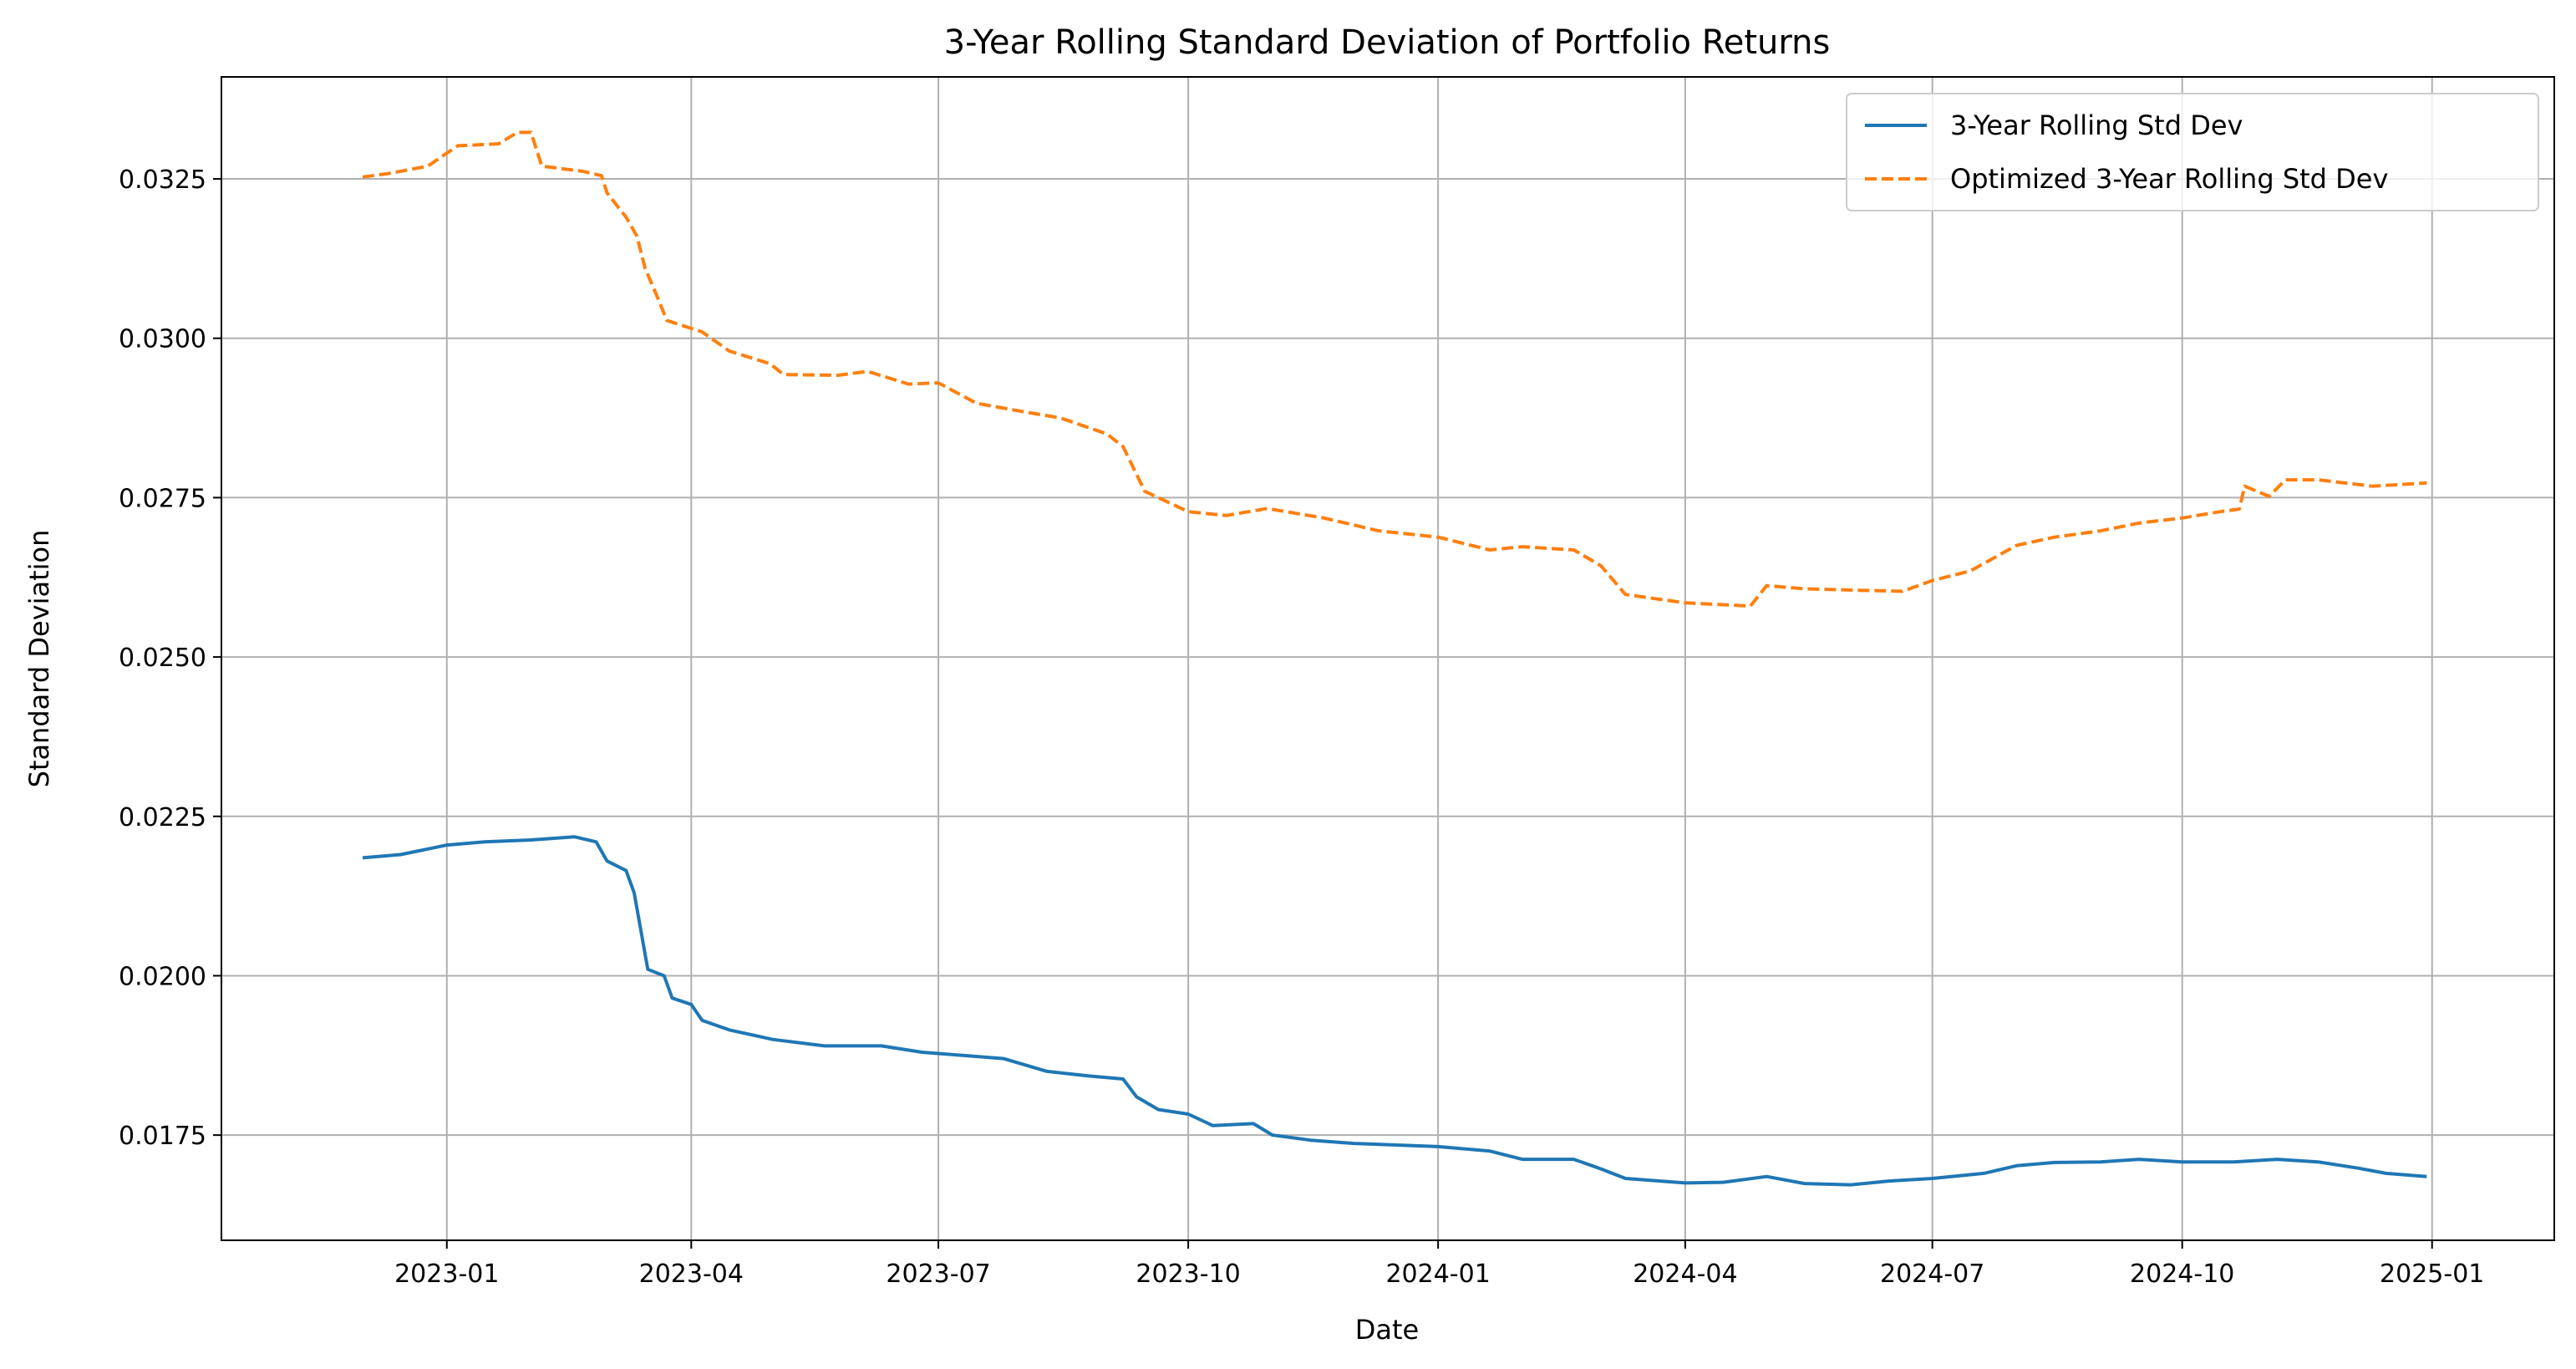 The image size is (2576, 1369). I want to click on y-tick-label: 0.0275, so click(162, 498).